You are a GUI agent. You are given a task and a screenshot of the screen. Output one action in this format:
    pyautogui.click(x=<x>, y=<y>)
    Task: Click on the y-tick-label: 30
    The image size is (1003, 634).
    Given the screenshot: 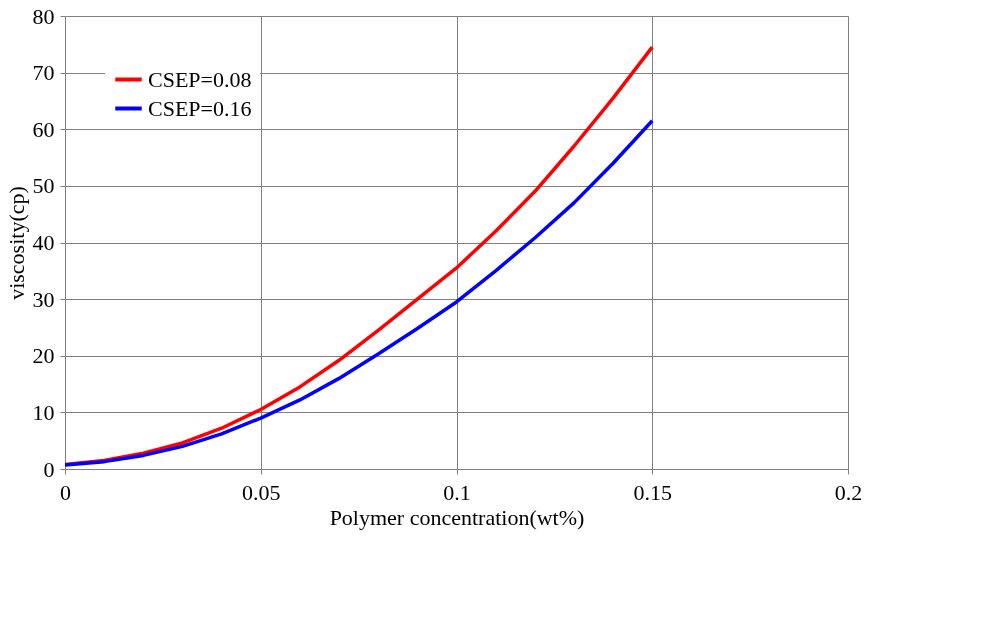 What is the action you would take?
    pyautogui.click(x=43, y=299)
    